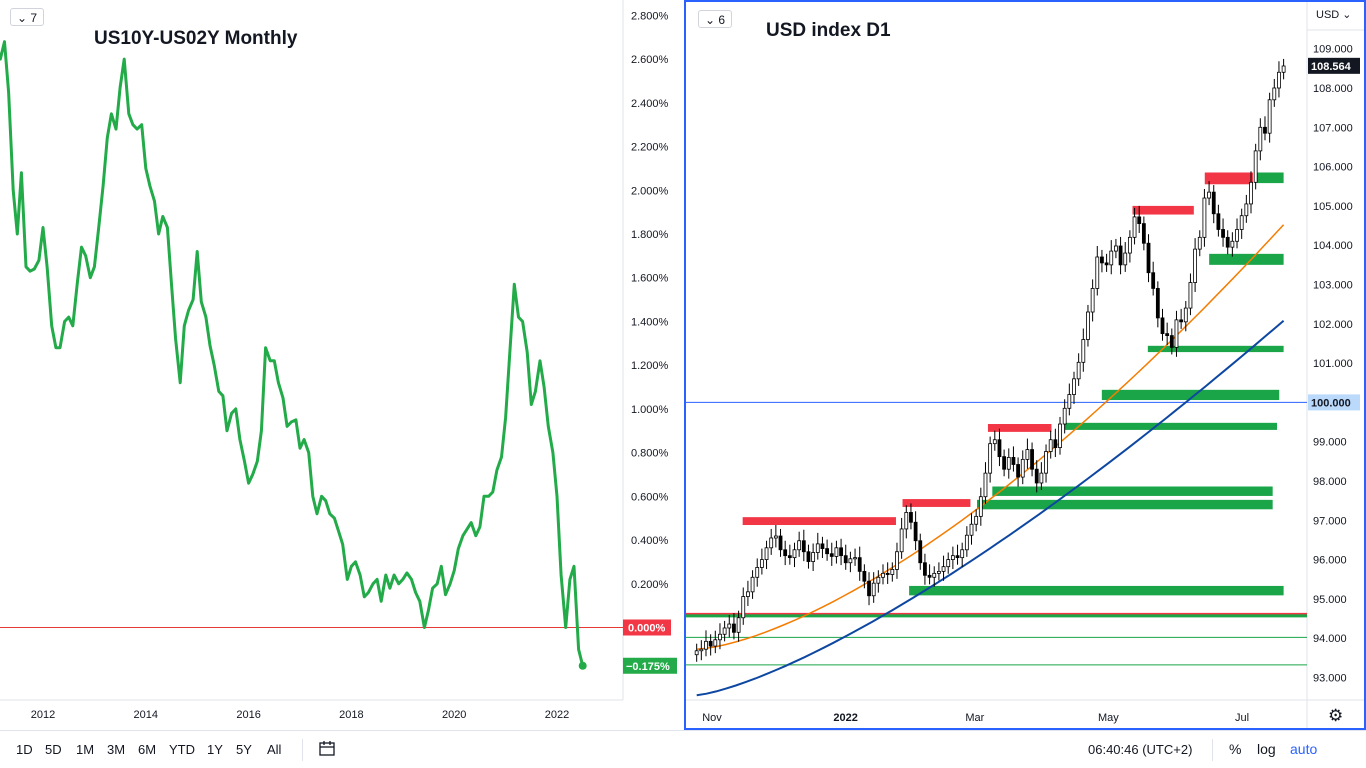  I want to click on last-value-dot, so click(582, 665).